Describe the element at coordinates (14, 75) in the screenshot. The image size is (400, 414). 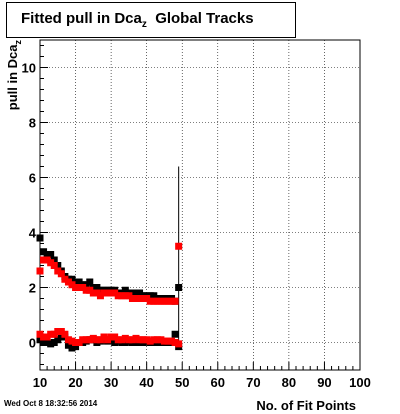
I see `y-axis-label: pull in Dcaz` at that location.